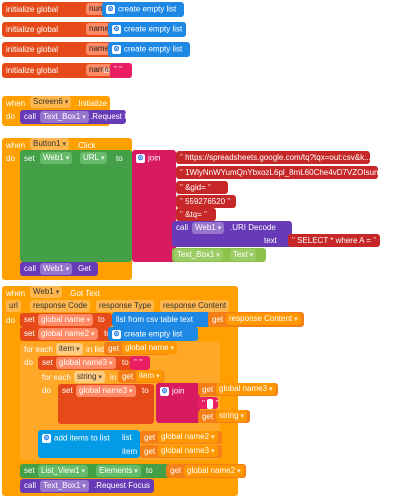 This screenshot has height=500, width=407. I want to click on gid-value-string-block: " 559276520 ", so click(206, 201).